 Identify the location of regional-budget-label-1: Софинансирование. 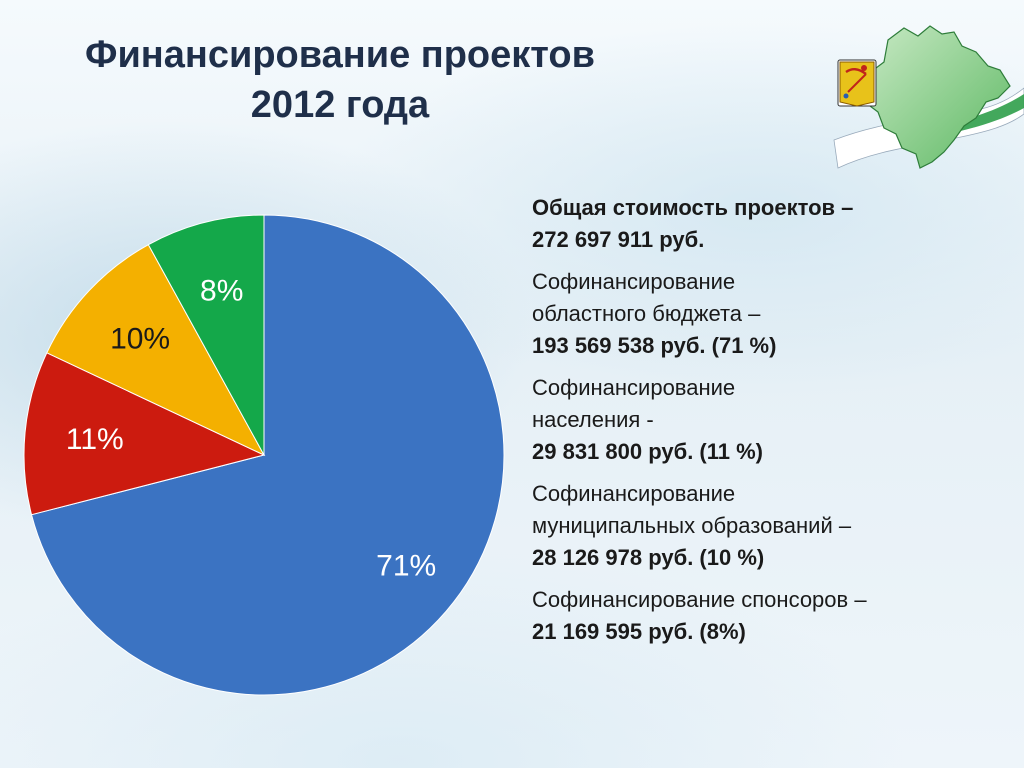
(634, 281).